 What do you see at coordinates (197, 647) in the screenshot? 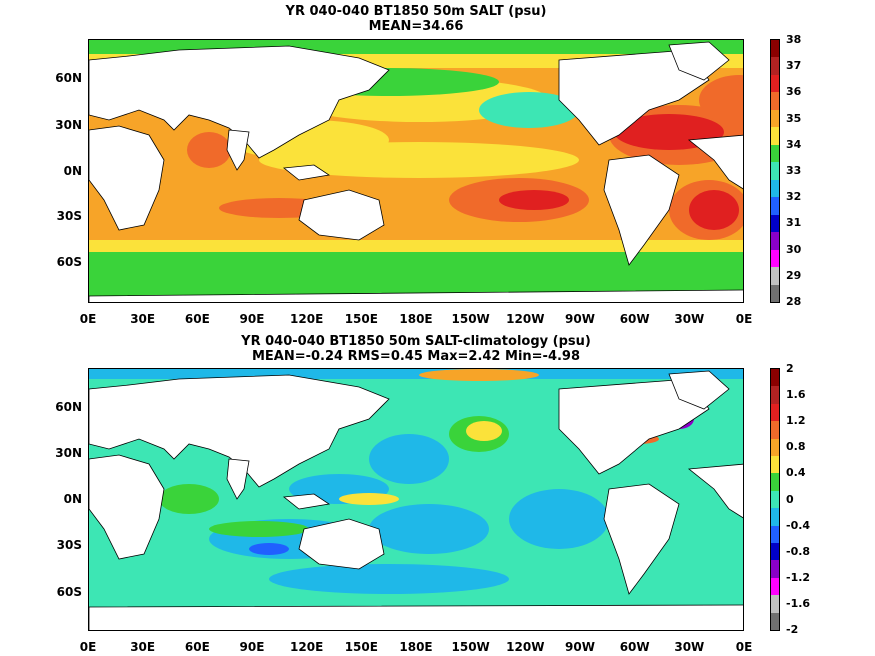
I see `bottom-lon-label: 60E` at bounding box center [197, 647].